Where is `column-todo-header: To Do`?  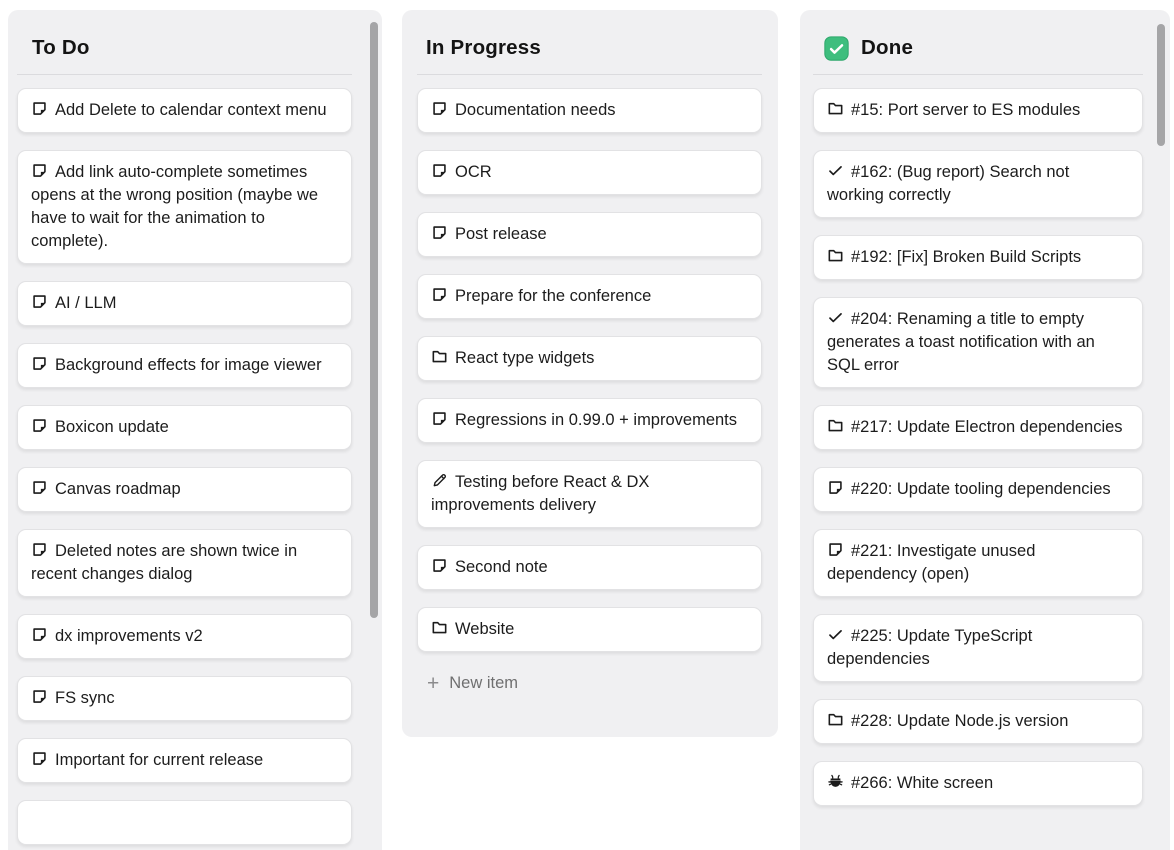 column-todo-header: To Do is located at coordinates (195, 48).